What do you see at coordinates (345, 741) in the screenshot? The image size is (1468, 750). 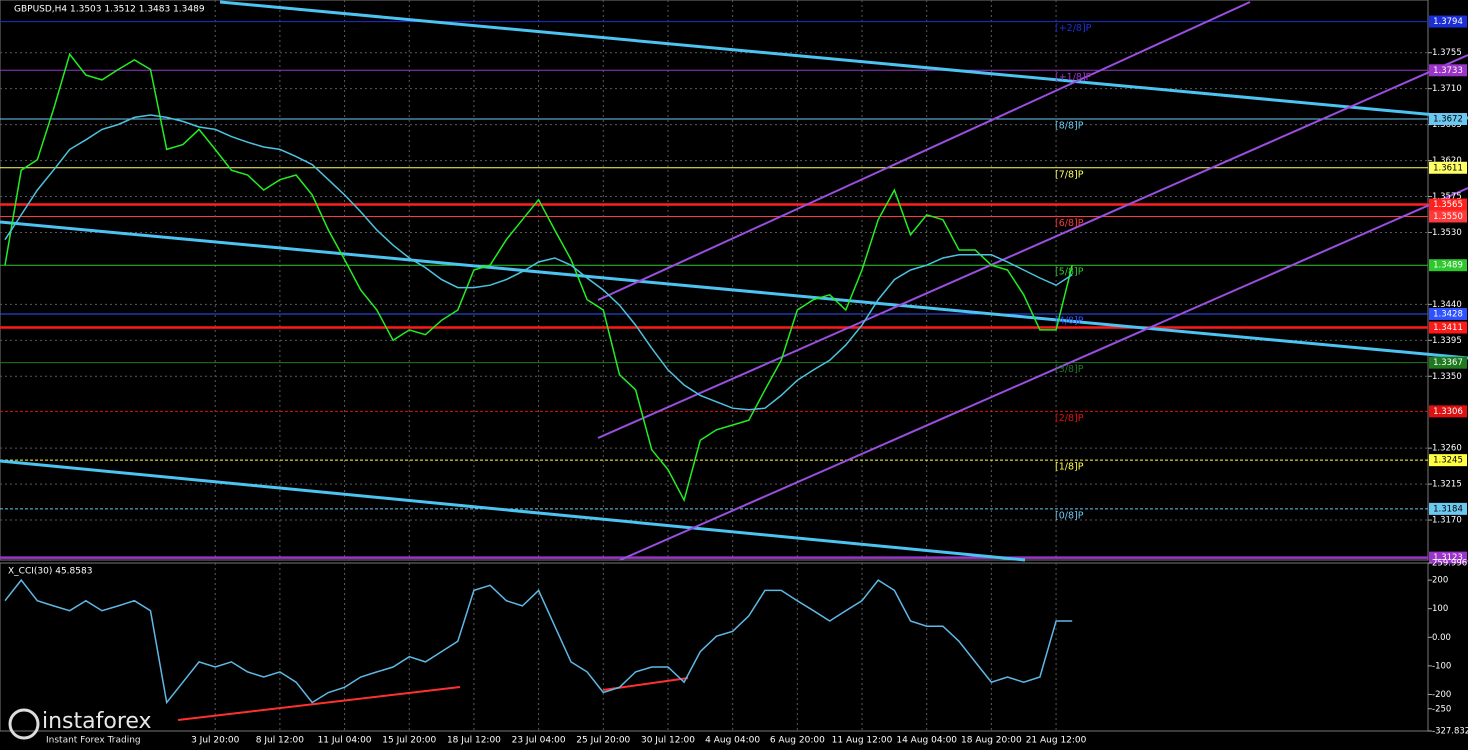 I see `x-tick-label: 11 Jul 04:00` at bounding box center [345, 741].